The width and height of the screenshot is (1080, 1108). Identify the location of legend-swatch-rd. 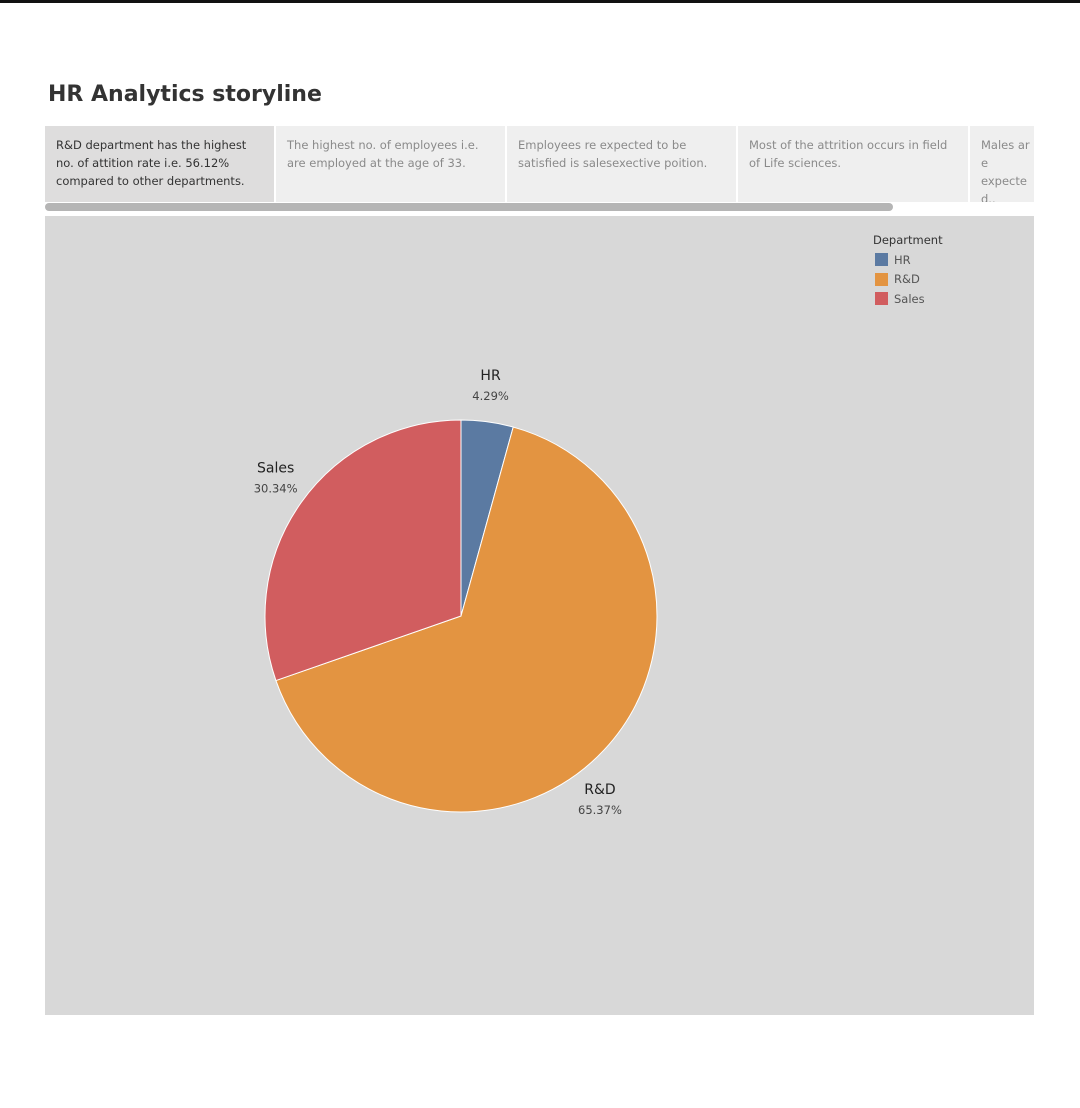
(881, 279).